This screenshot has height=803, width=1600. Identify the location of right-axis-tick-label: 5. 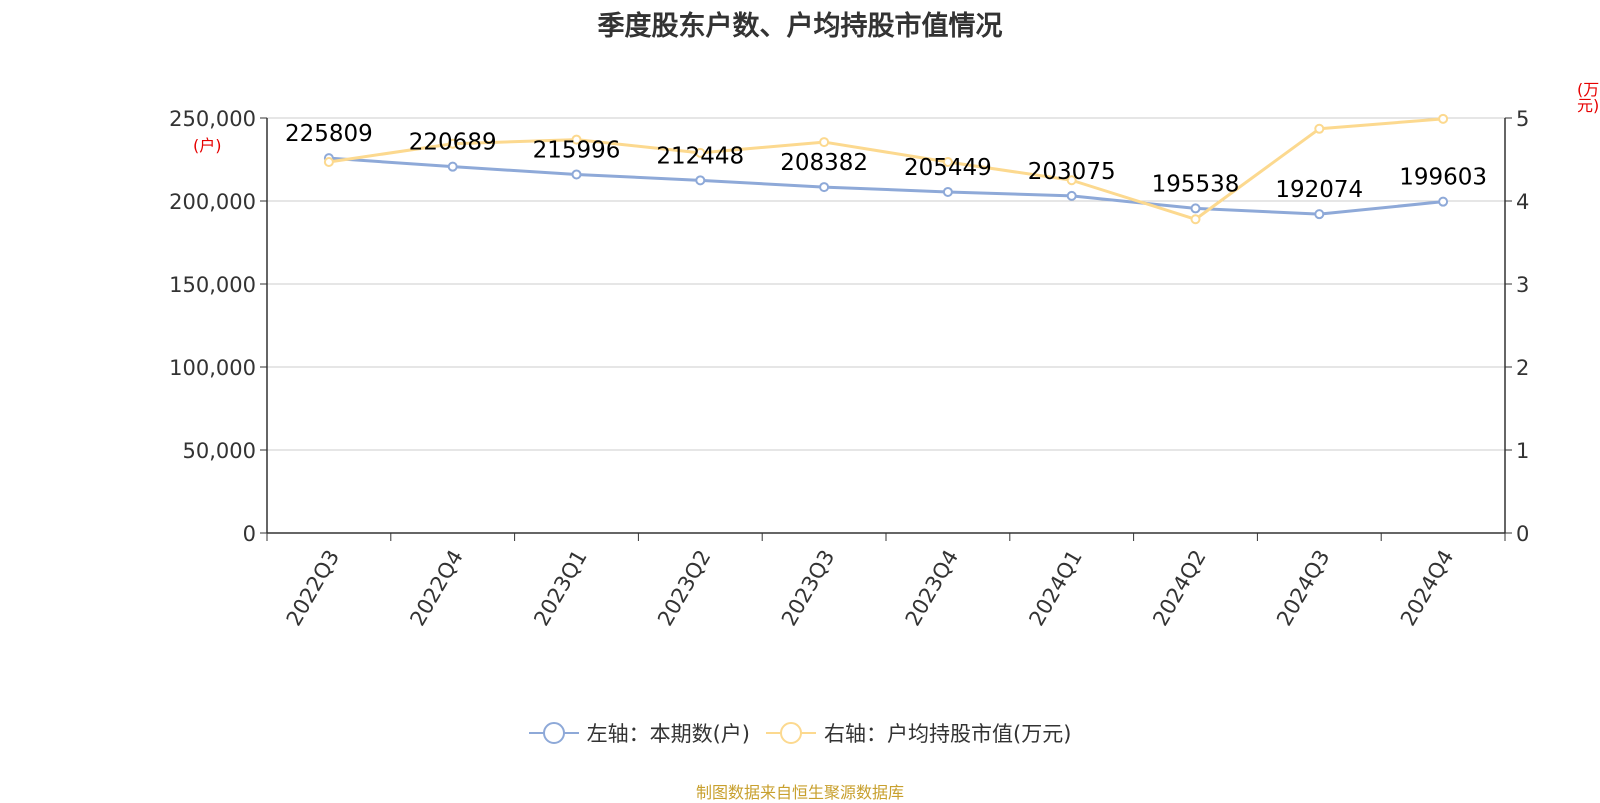
(1522, 119).